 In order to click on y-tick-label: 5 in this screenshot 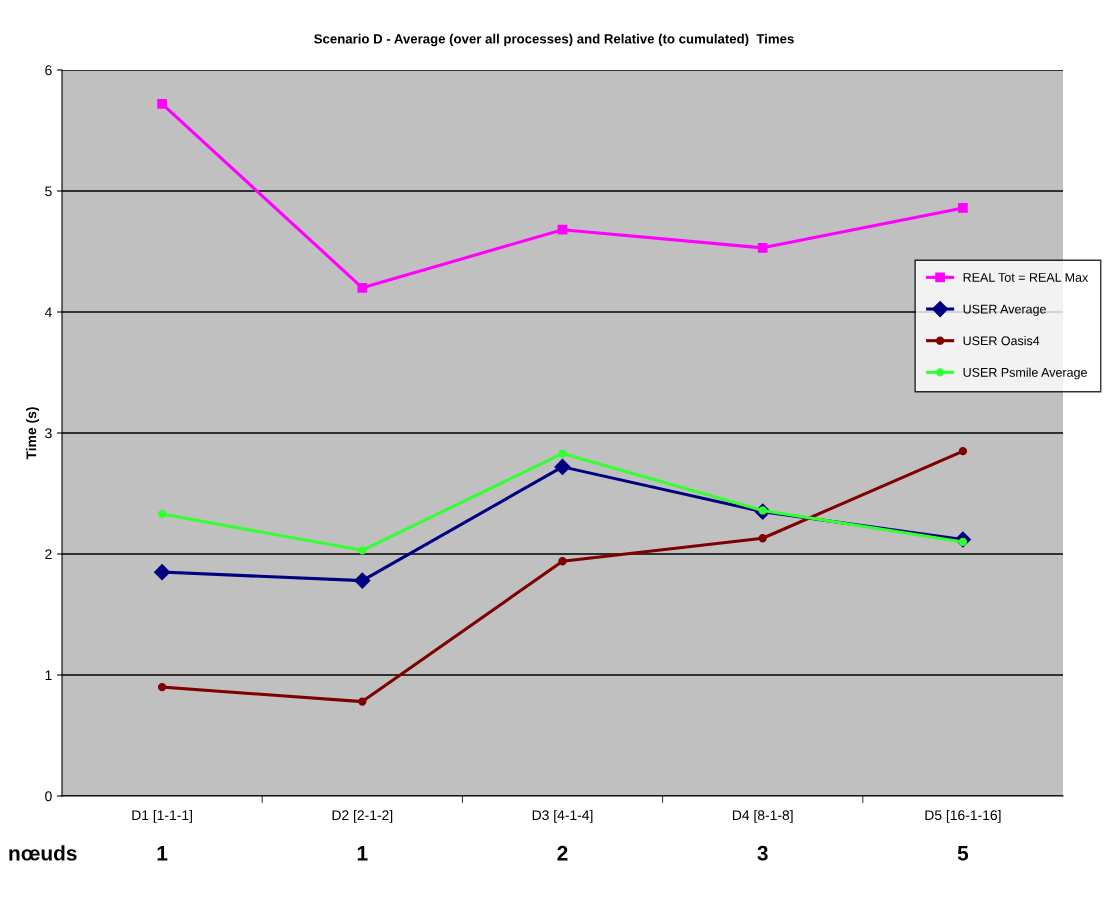, I will do `click(48, 191)`.